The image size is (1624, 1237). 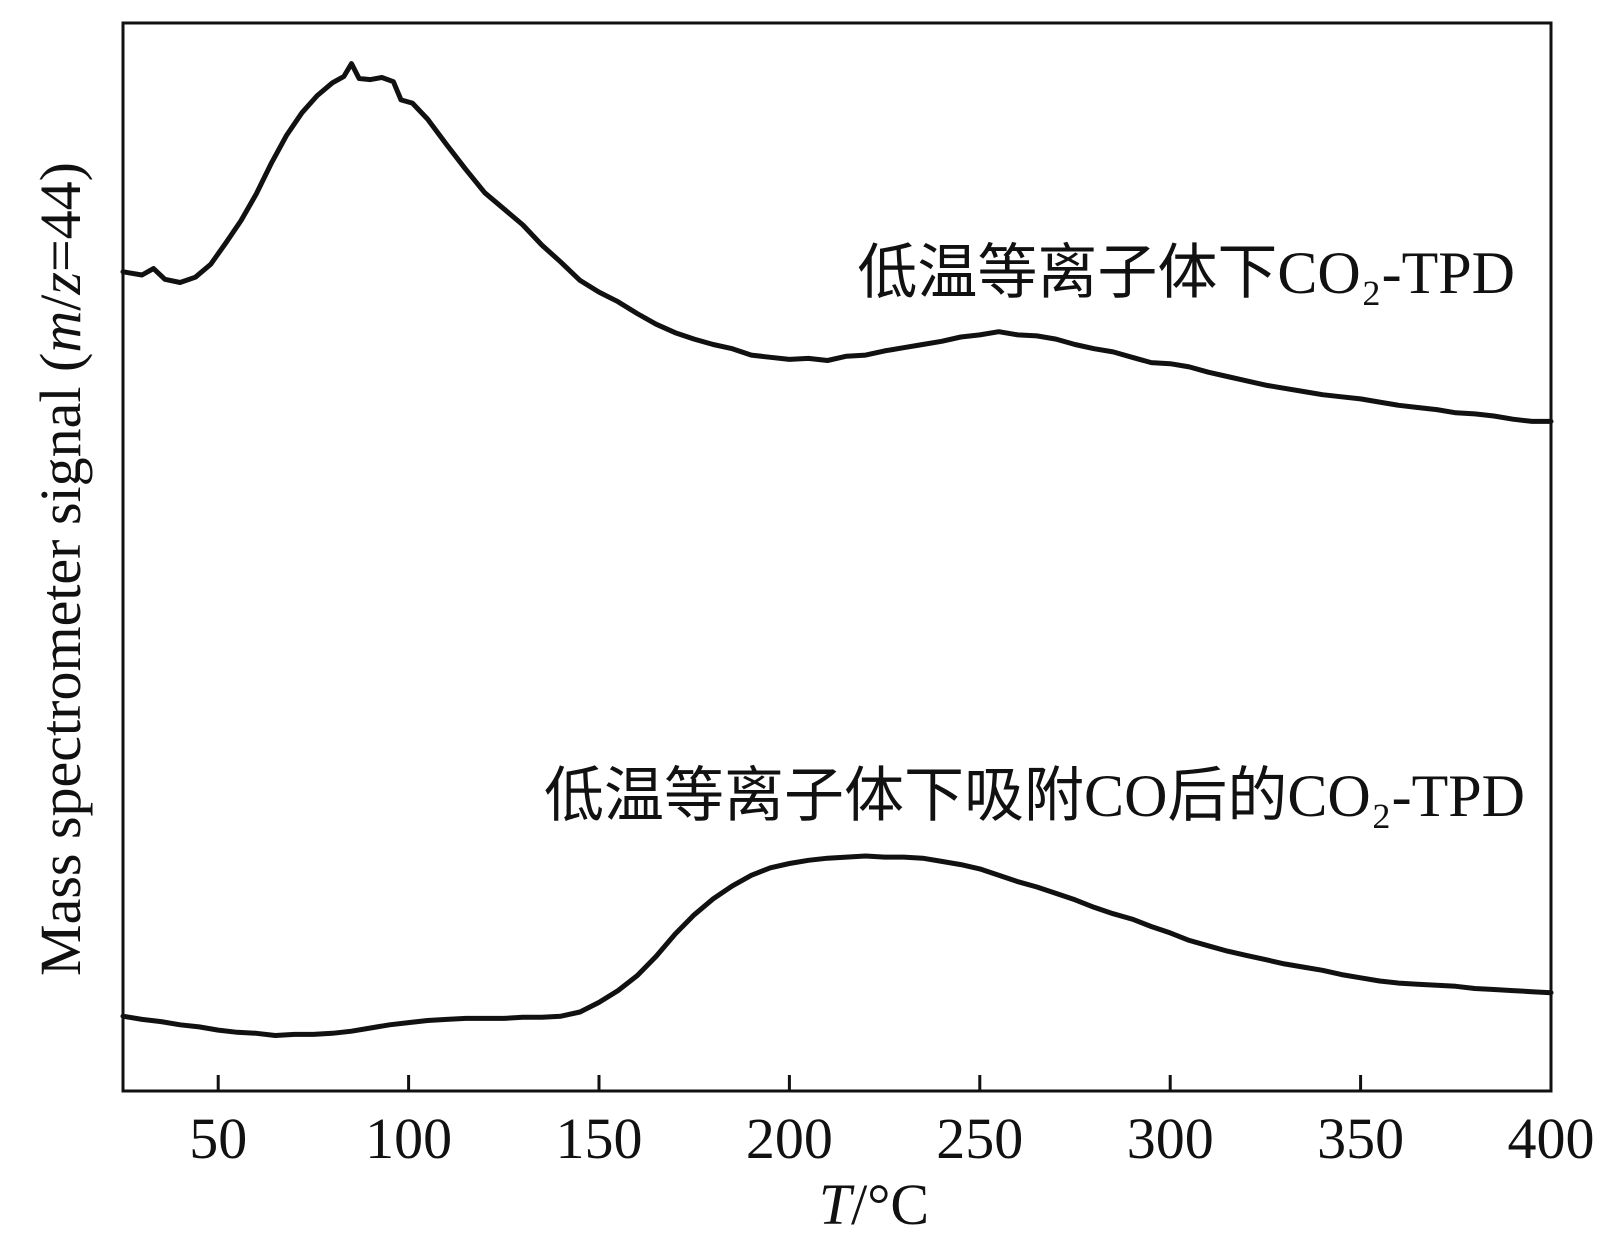 I want to click on x-tick-label: 300, so click(x=1170, y=1138).